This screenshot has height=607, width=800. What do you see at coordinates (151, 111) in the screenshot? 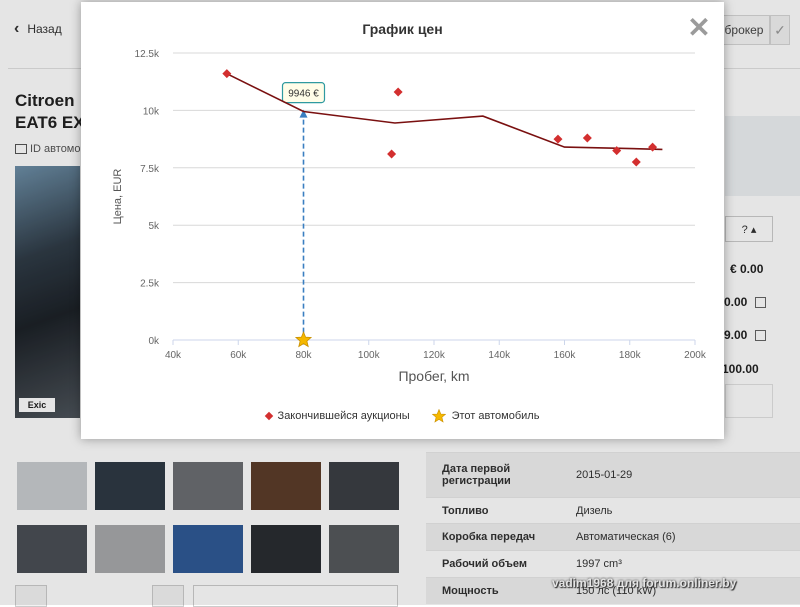
I see `y-tick-label: 10k` at bounding box center [151, 111].